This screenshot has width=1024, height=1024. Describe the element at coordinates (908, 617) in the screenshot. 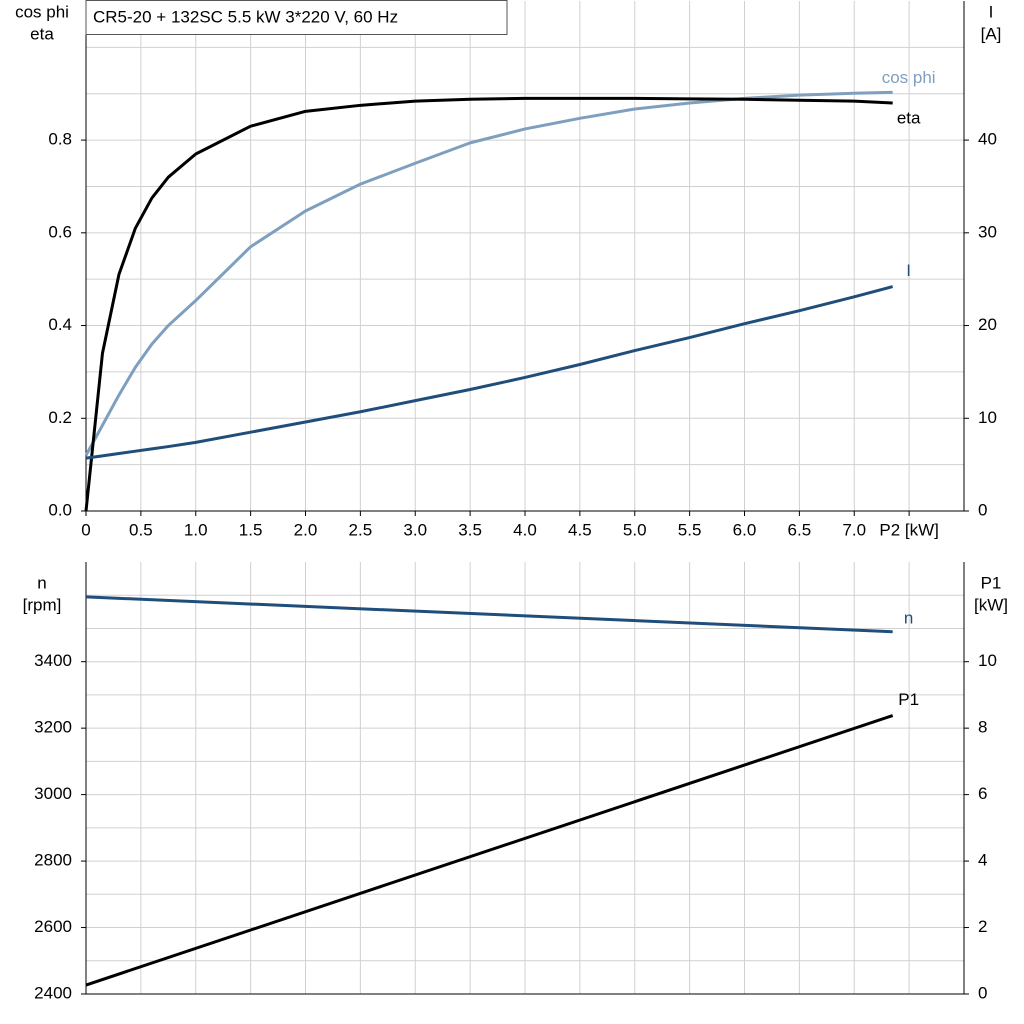

I see `series-label: n` at that location.